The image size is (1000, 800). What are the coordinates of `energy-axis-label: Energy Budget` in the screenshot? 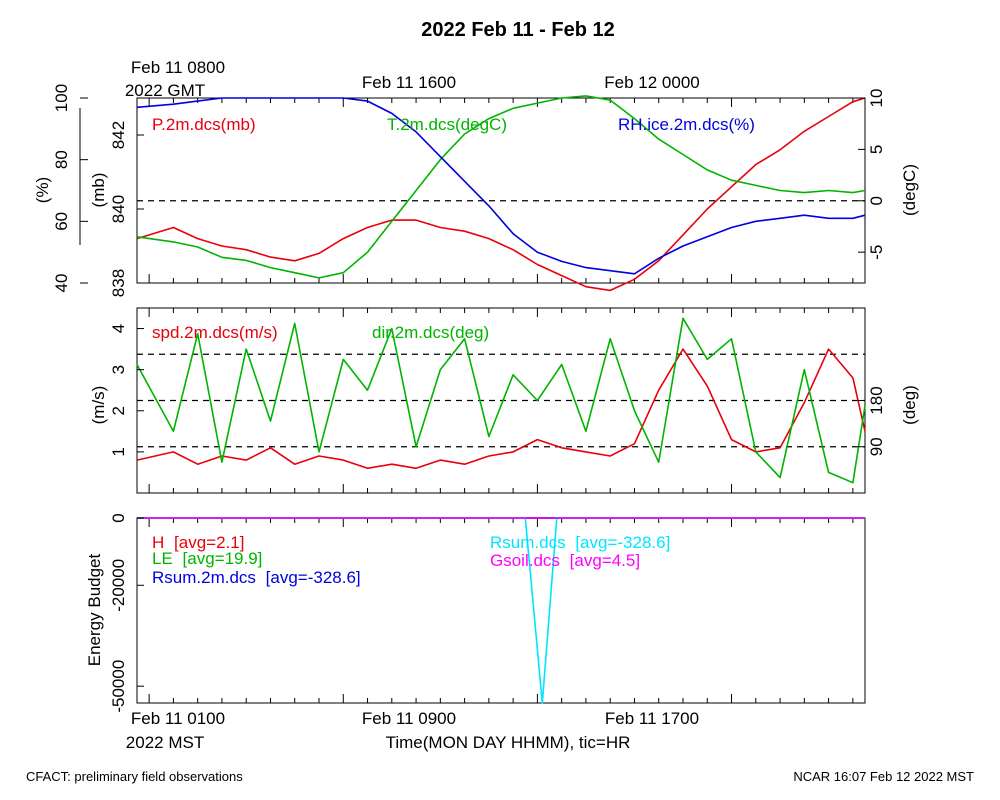 It's located at (94, 609).